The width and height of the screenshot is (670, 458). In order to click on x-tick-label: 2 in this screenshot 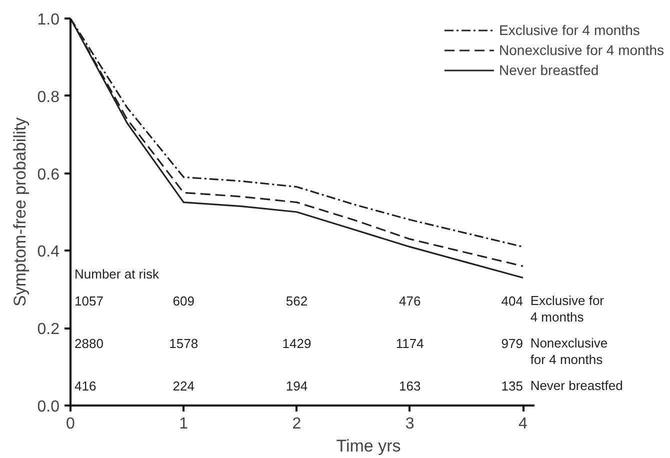, I will do `click(297, 424)`.